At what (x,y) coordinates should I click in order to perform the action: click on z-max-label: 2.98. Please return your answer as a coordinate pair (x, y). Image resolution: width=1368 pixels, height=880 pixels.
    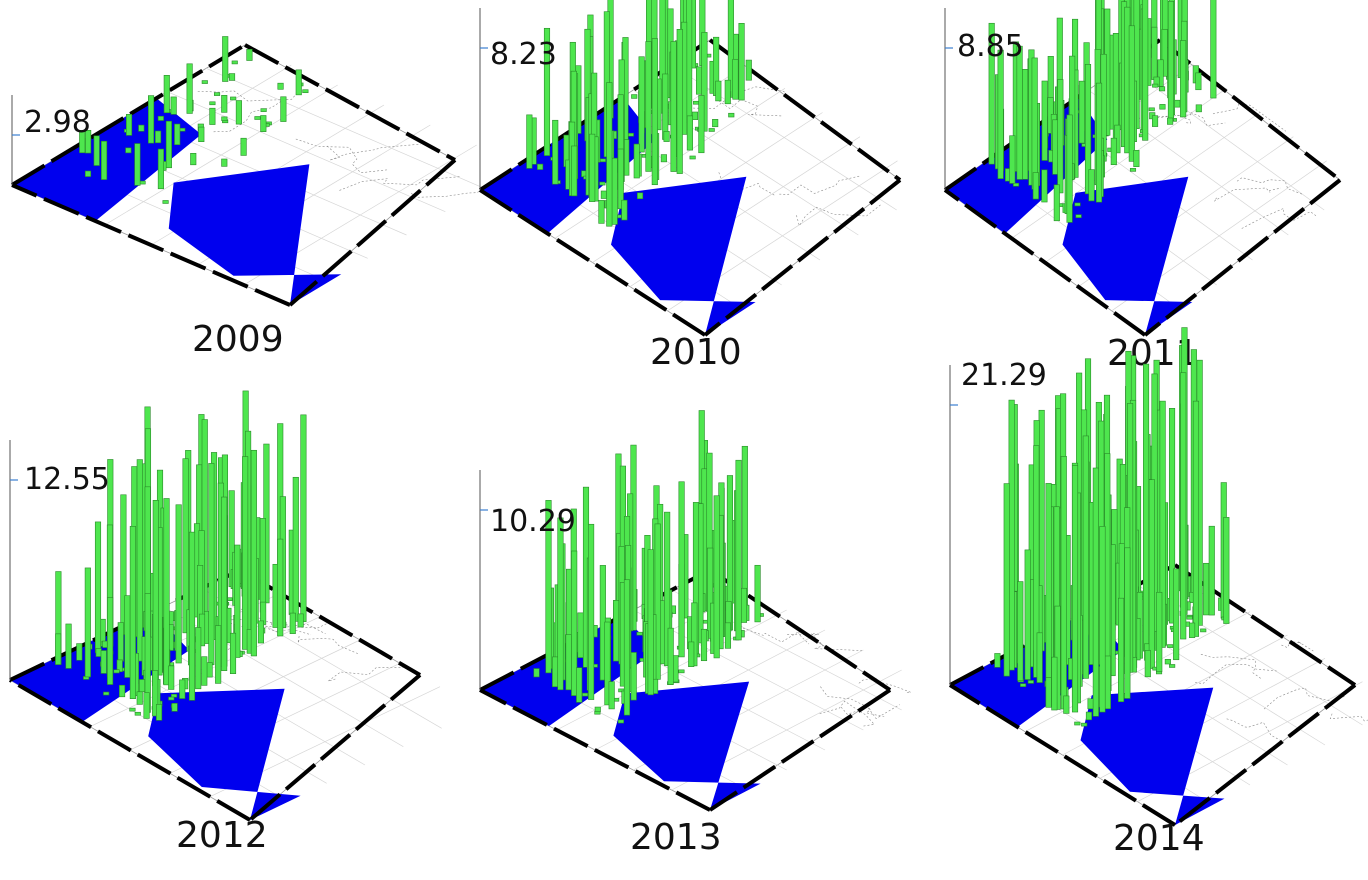
    Looking at the image, I should click on (57, 122).